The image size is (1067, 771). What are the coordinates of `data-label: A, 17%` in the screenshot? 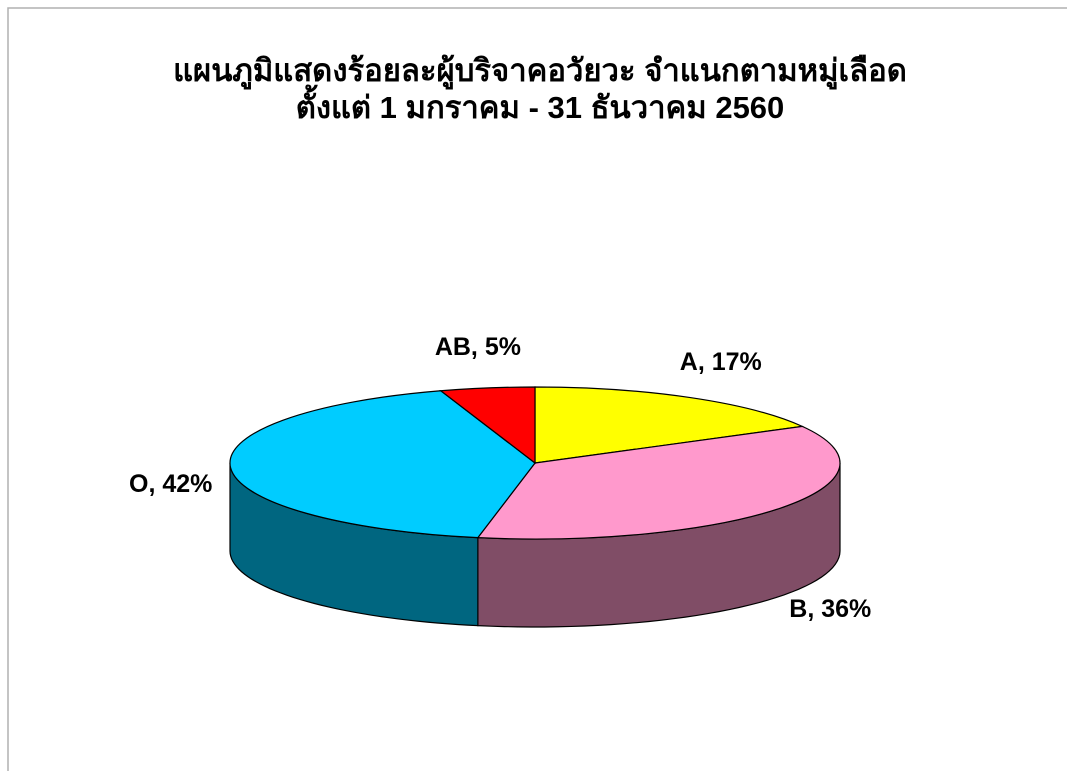 It's located at (721, 362).